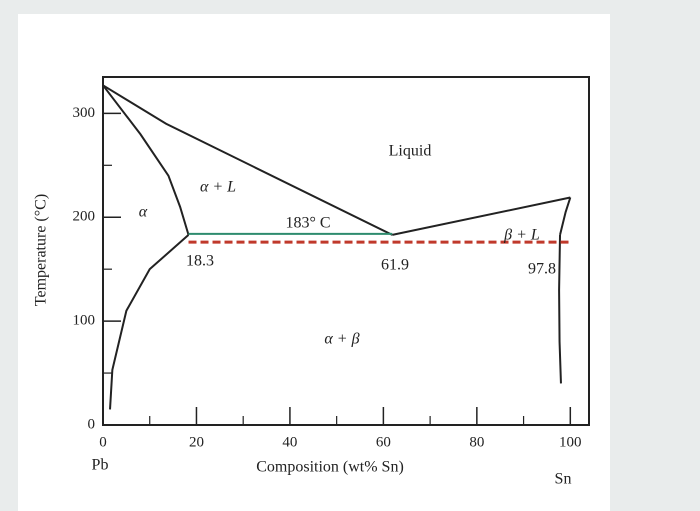 The height and width of the screenshot is (511, 700). What do you see at coordinates (103, 442) in the screenshot?
I see `x-tick-label: 0` at bounding box center [103, 442].